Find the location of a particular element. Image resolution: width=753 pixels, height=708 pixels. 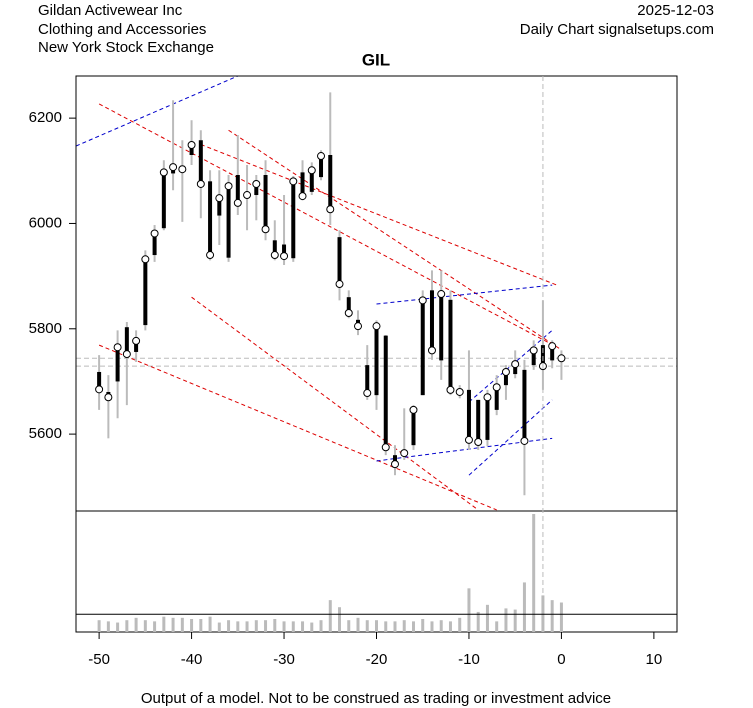

y-tick-label: 6200 is located at coordinates (45, 117).